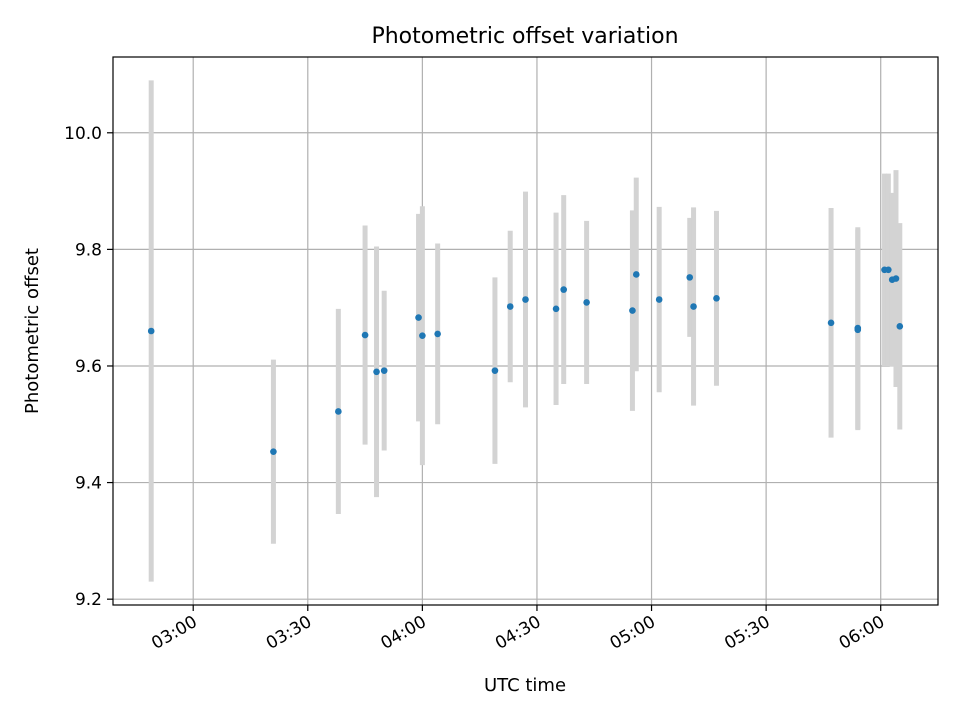  I want to click on y-tick-label: 10.0, so click(83, 134).